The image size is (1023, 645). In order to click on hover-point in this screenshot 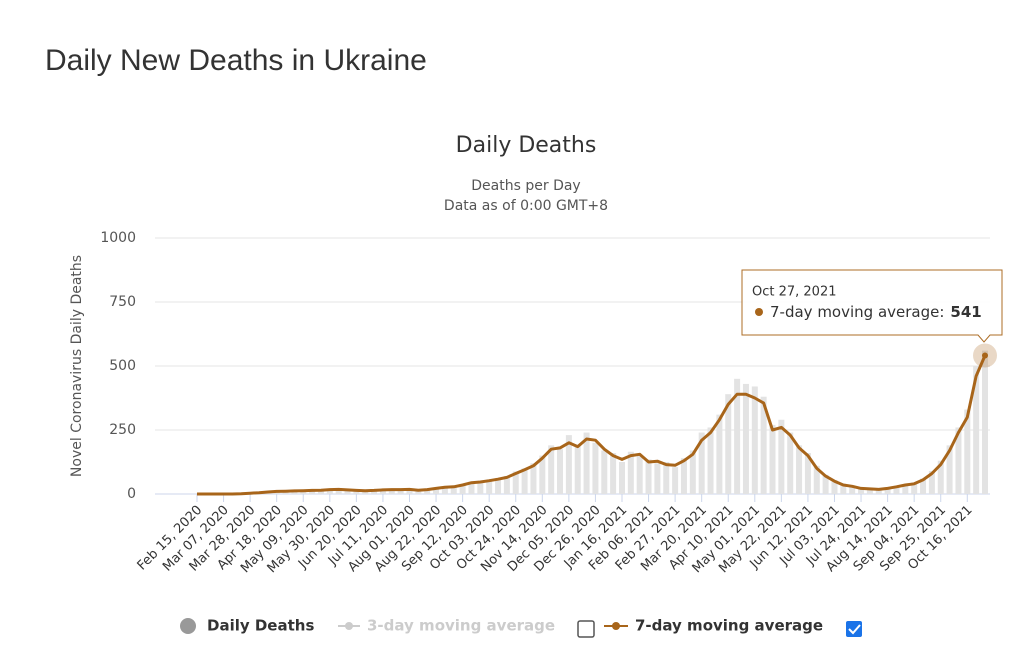, I will do `click(985, 355)`.